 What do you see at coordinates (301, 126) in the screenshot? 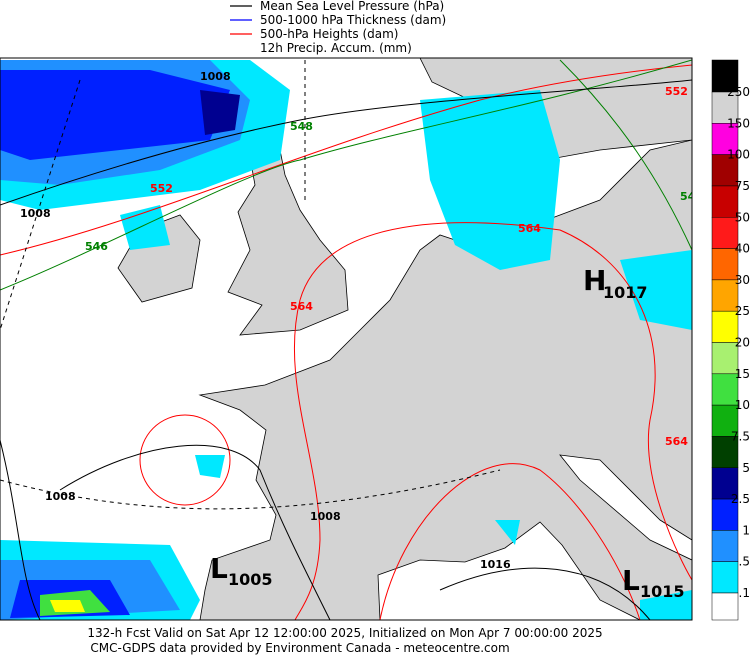
I see `contour-label: 548` at bounding box center [301, 126].